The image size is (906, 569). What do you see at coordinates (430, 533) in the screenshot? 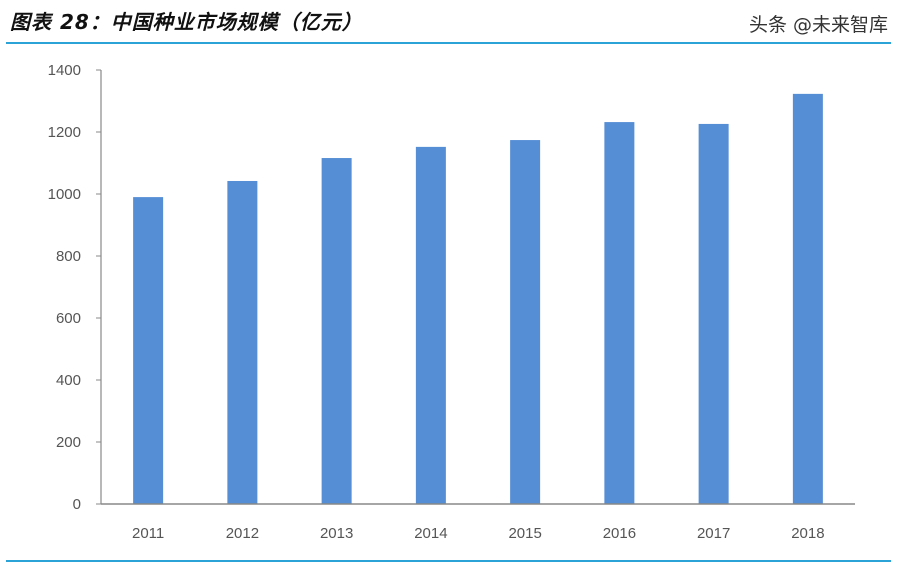
I see `x-tick-label: 2014` at bounding box center [430, 533].